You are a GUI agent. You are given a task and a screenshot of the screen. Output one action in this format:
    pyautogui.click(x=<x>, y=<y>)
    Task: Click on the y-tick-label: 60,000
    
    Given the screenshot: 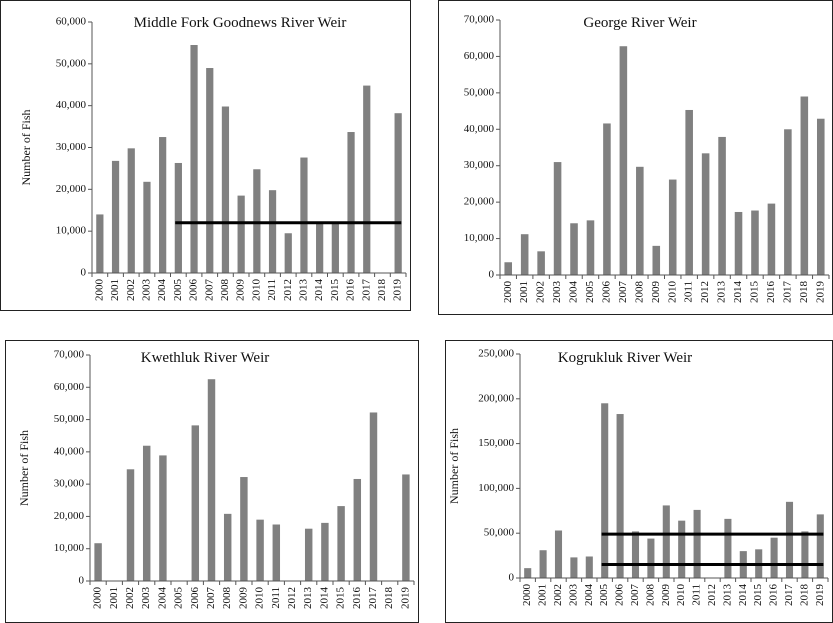 What is the action you would take?
    pyautogui.click(x=71, y=22)
    